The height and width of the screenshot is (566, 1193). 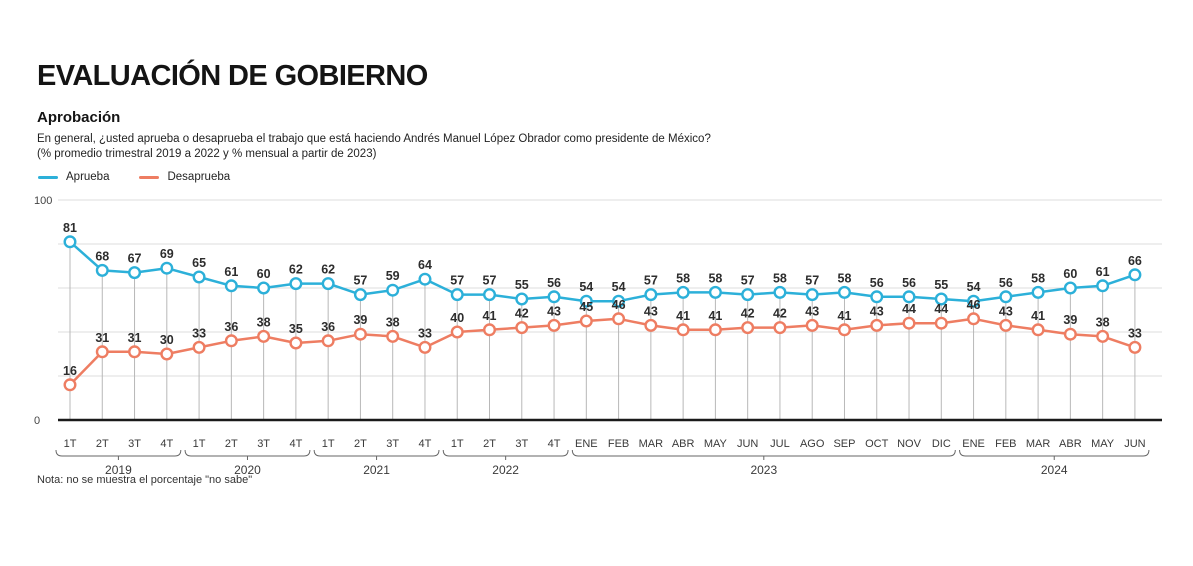 What do you see at coordinates (118, 454) in the screenshot?
I see `bracket-2019` at bounding box center [118, 454].